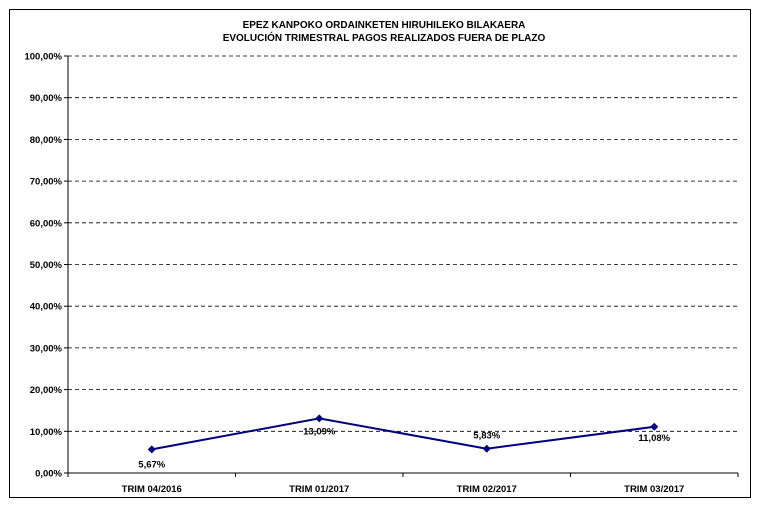 Image resolution: width=759 pixels, height=506 pixels. Describe the element at coordinates (486, 436) in the screenshot. I see `data-label: 5,83%` at that location.